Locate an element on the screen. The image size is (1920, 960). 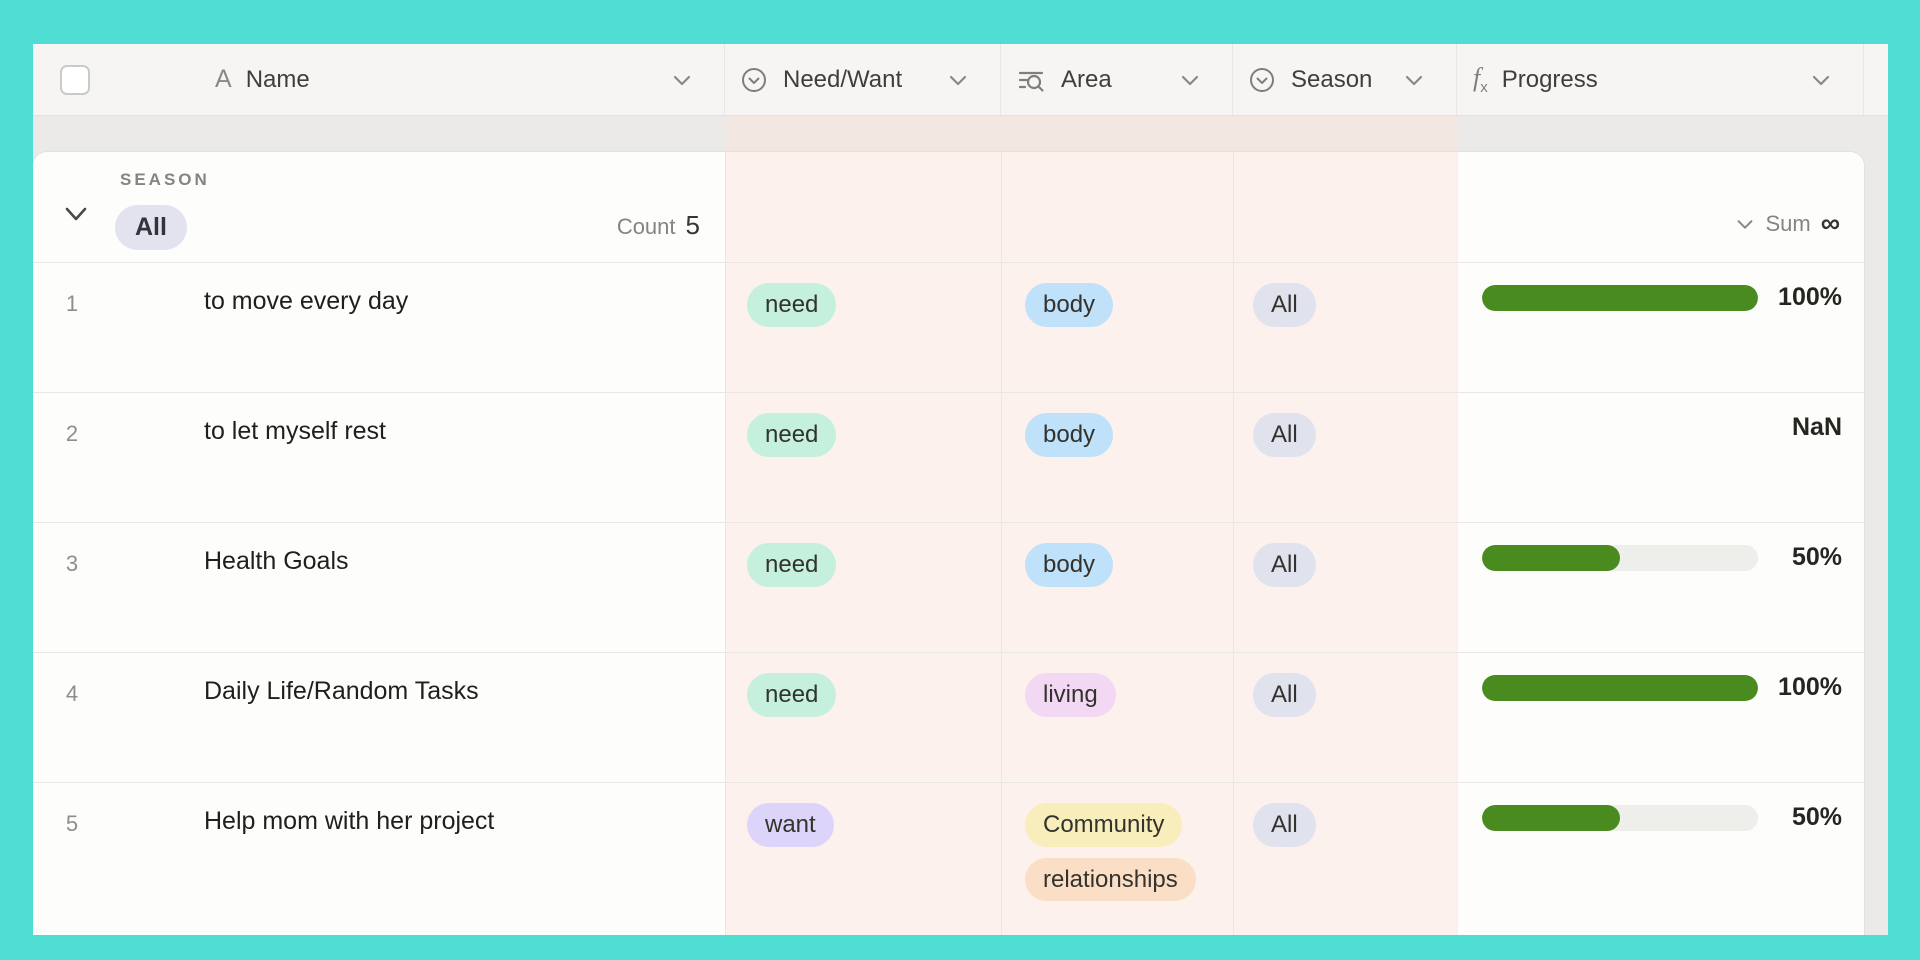
column-label: Need/Want is located at coordinates (843, 79).